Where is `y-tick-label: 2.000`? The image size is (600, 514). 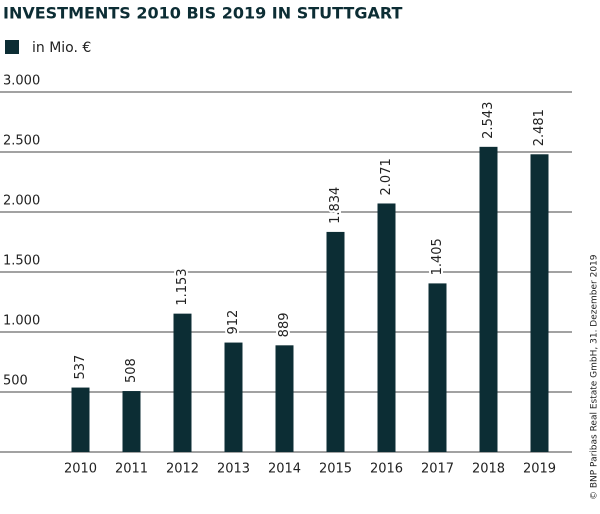
y-tick-label: 2.000 is located at coordinates (21, 201).